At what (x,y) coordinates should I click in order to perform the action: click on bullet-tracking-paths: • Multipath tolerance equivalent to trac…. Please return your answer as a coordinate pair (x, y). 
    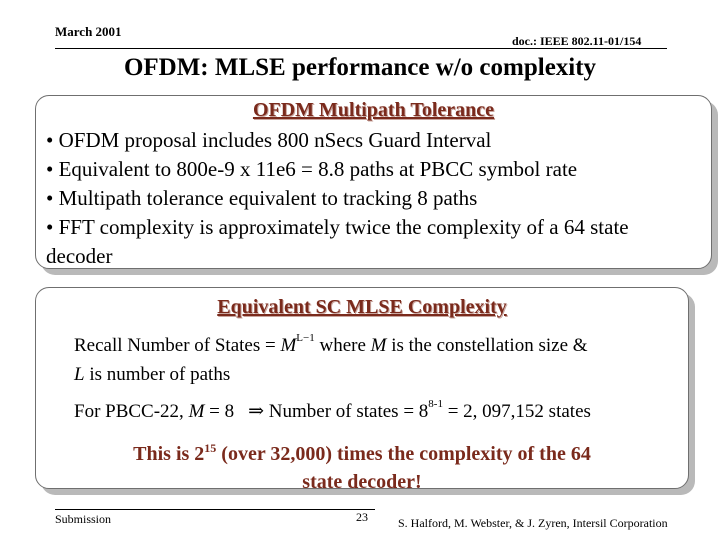
    Looking at the image, I should click on (262, 198).